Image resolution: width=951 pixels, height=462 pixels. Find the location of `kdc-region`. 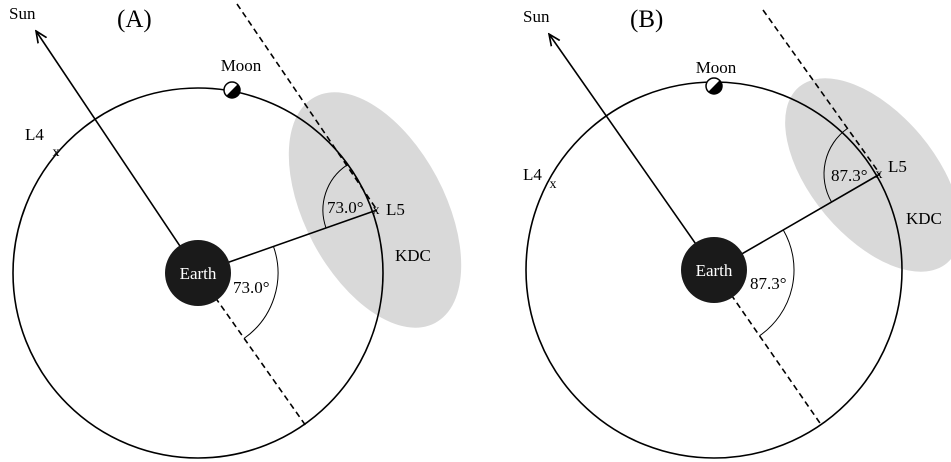

kdc-region is located at coordinates (868, 175).